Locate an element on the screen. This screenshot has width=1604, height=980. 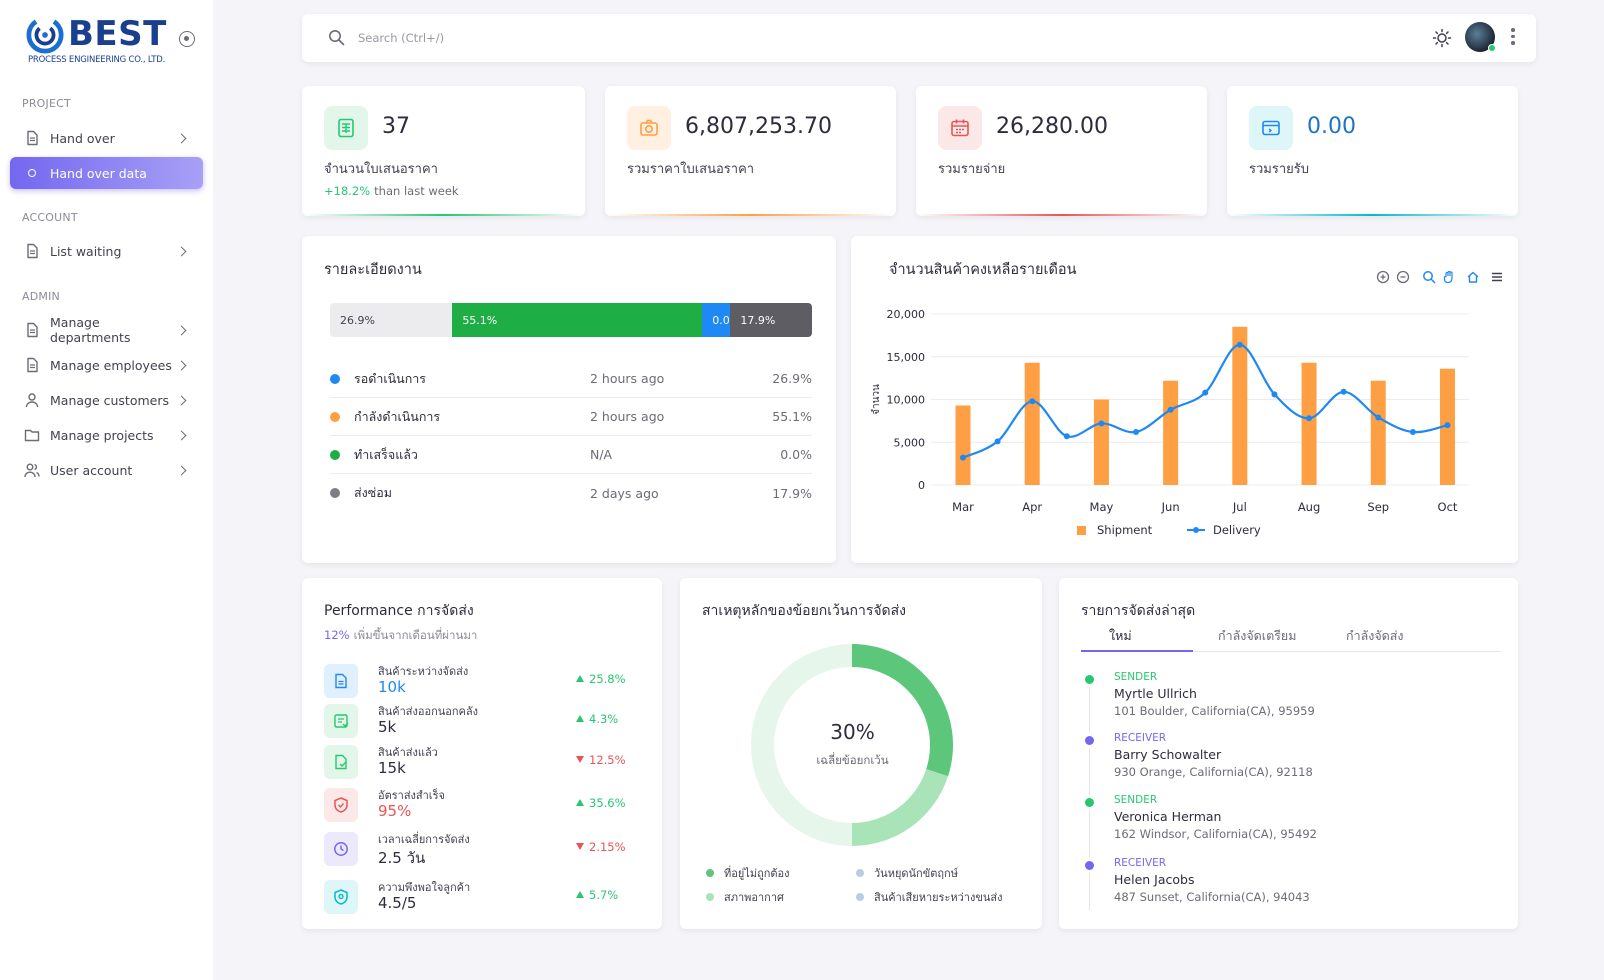
more-vertical-icon is located at coordinates (1513, 37).